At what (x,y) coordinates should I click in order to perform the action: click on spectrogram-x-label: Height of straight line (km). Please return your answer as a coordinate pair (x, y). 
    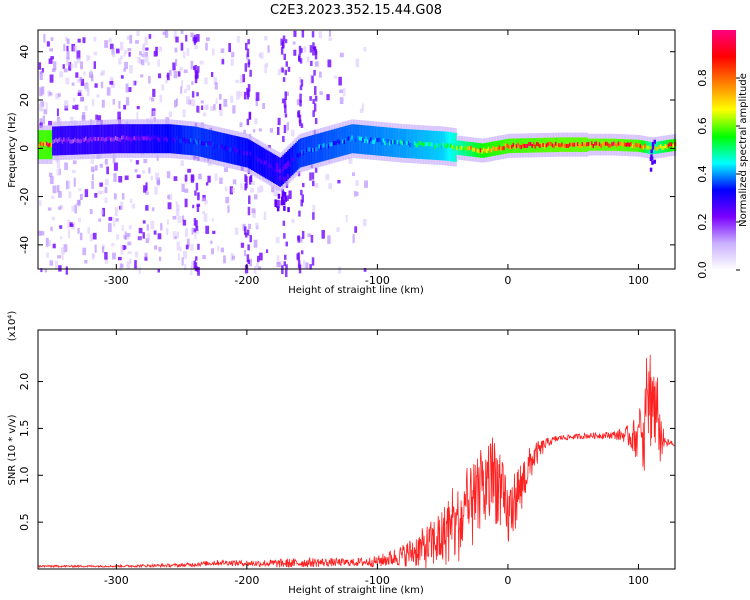
    Looking at the image, I should click on (356, 290).